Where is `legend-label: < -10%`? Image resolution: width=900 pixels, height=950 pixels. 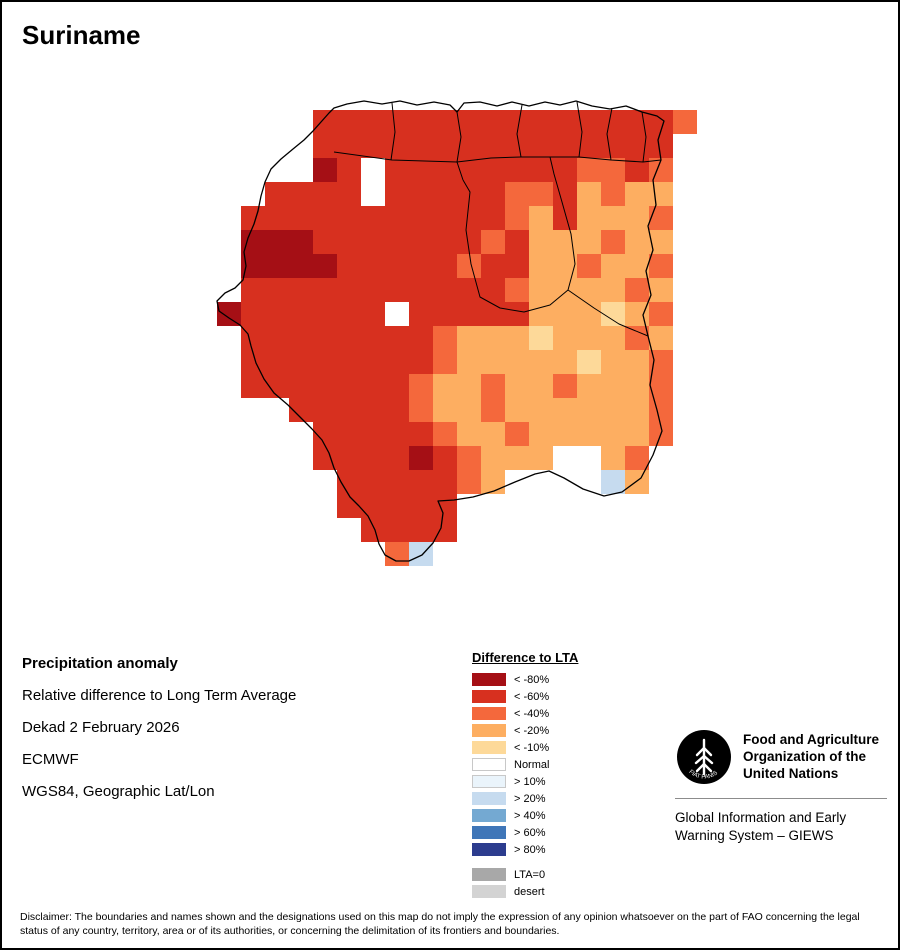
legend-label: < -10% is located at coordinates (532, 747).